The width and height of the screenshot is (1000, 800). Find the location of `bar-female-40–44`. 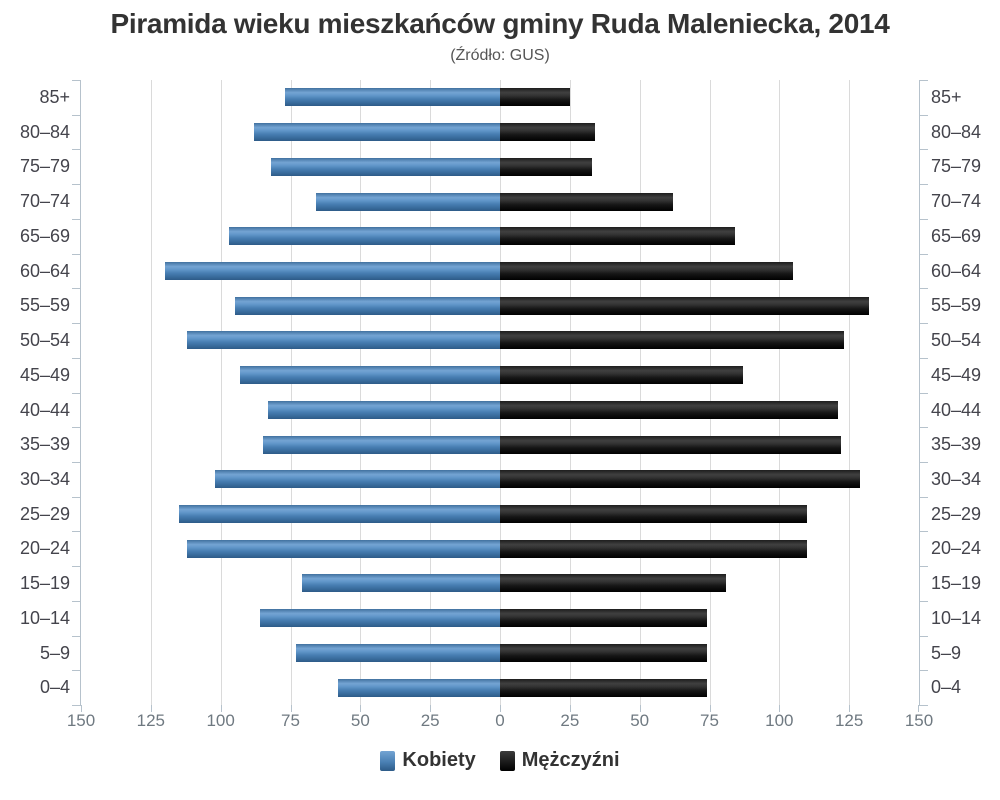

bar-female-40–44 is located at coordinates (384, 409).